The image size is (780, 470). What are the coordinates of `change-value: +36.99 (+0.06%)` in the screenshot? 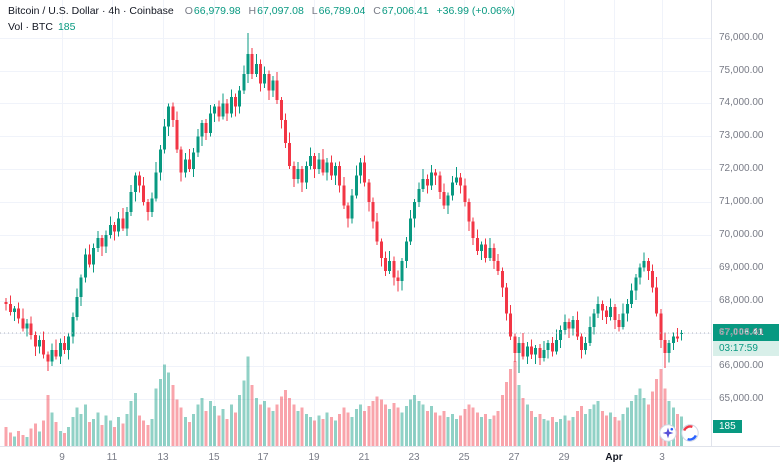 It's located at (475, 11).